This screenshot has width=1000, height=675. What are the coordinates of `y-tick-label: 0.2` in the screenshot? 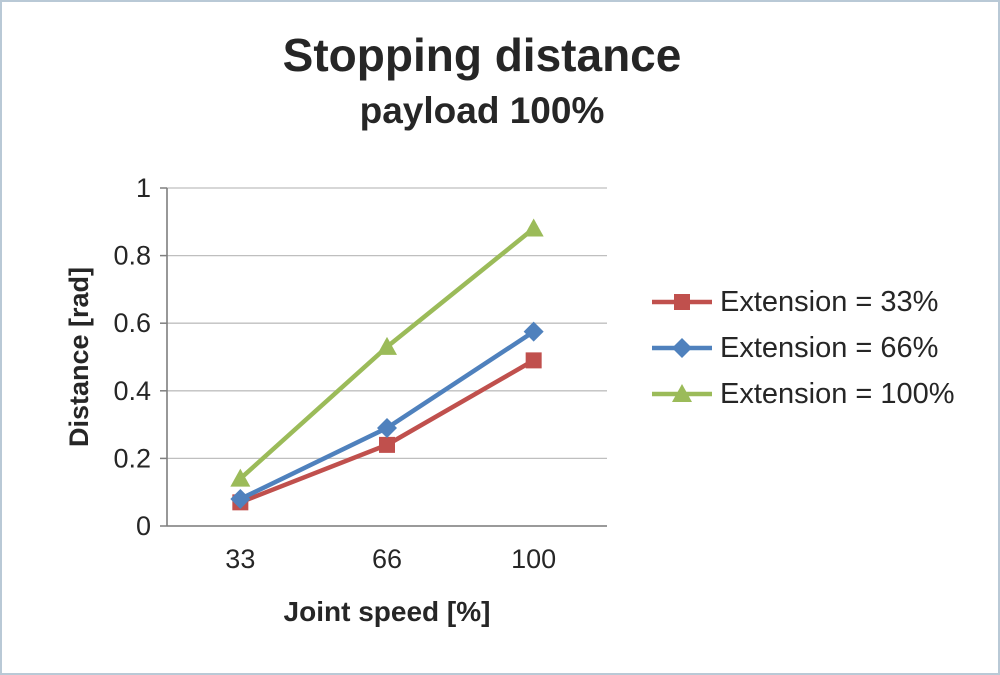 It's located at (132, 458).